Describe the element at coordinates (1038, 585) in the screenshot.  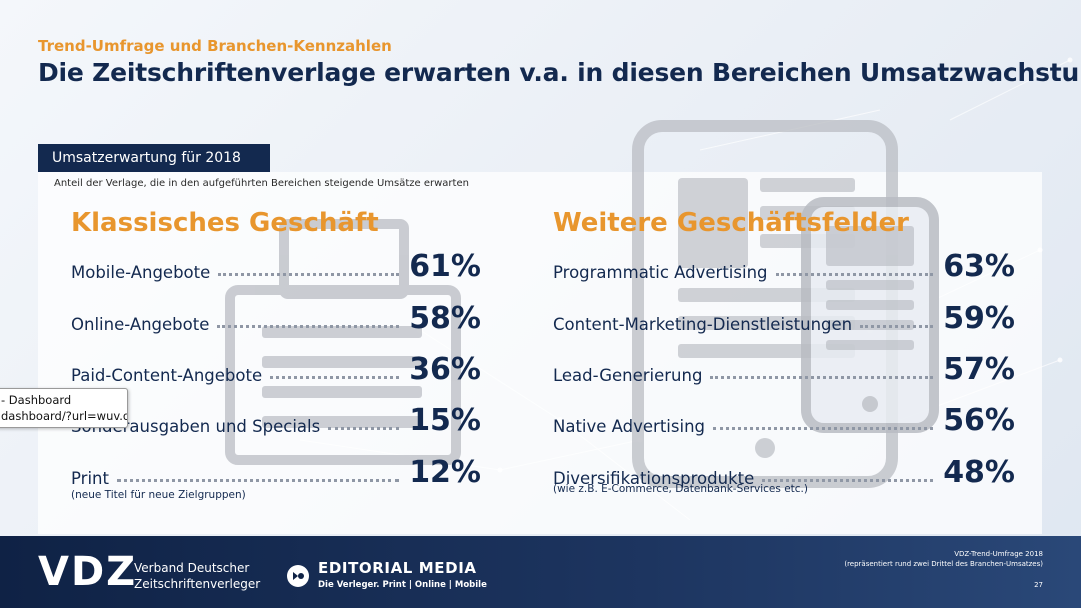
I see `page-number: 27` at that location.